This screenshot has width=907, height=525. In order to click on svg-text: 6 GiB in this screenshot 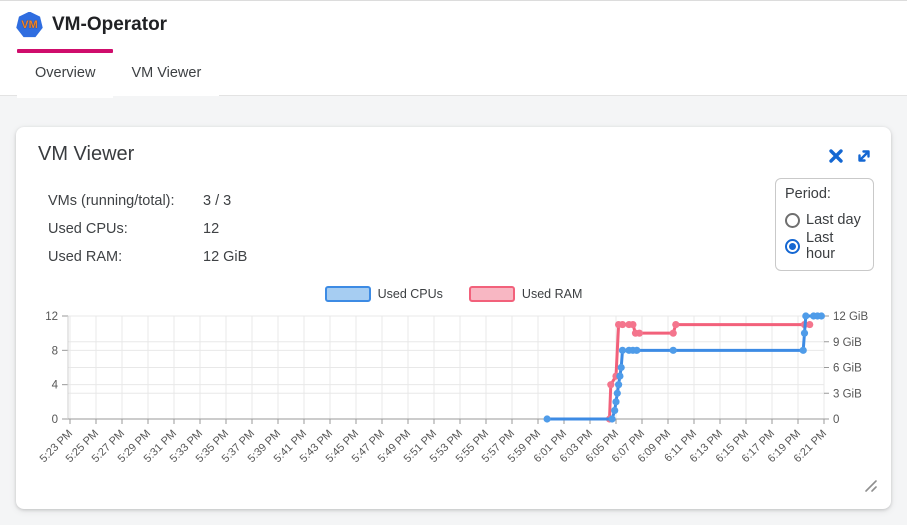, I will do `click(847, 369)`.